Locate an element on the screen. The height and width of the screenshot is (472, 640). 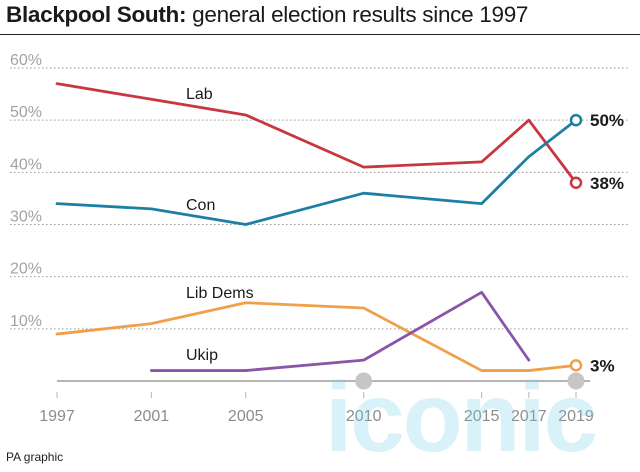
y-tick-label-50: 50% is located at coordinates (26, 112).